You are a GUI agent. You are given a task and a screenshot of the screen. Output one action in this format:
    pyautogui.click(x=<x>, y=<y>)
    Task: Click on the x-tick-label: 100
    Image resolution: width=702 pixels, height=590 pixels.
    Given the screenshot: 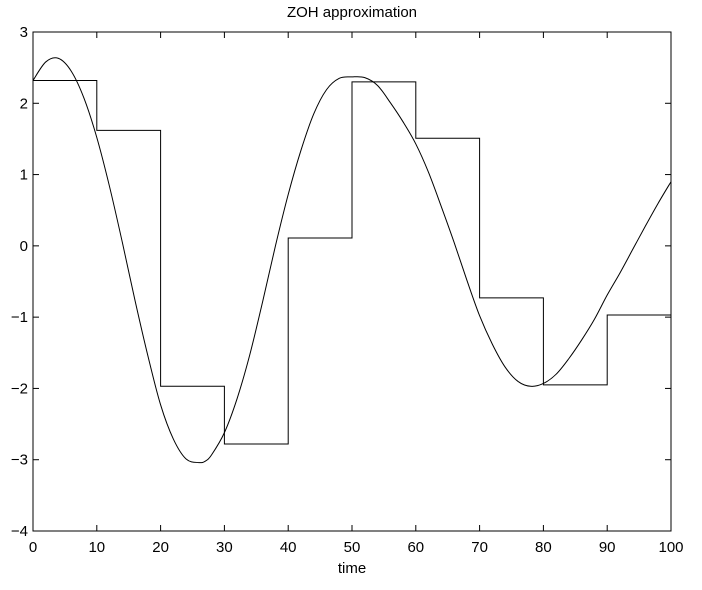 What is the action you would take?
    pyautogui.click(x=670, y=547)
    